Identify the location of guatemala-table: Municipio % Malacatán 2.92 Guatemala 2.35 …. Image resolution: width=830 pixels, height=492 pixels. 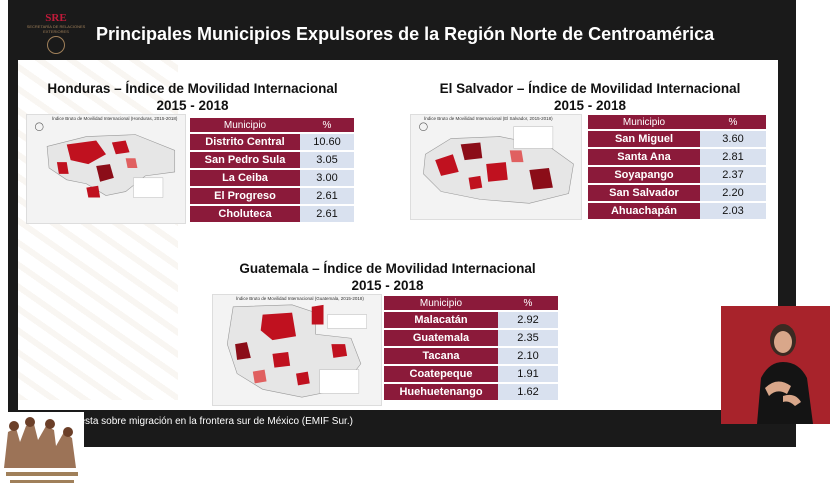
(471, 348).